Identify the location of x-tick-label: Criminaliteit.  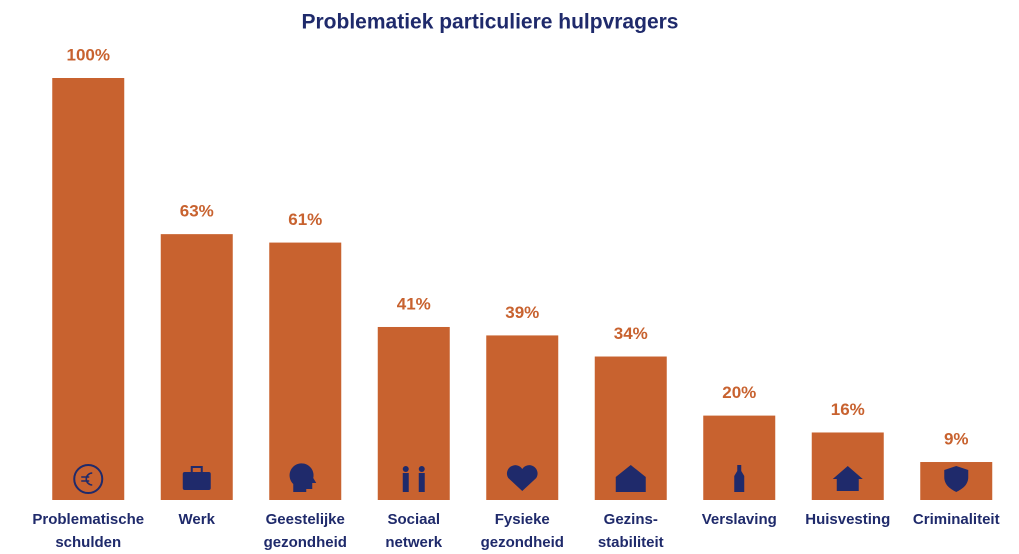
(956, 519).